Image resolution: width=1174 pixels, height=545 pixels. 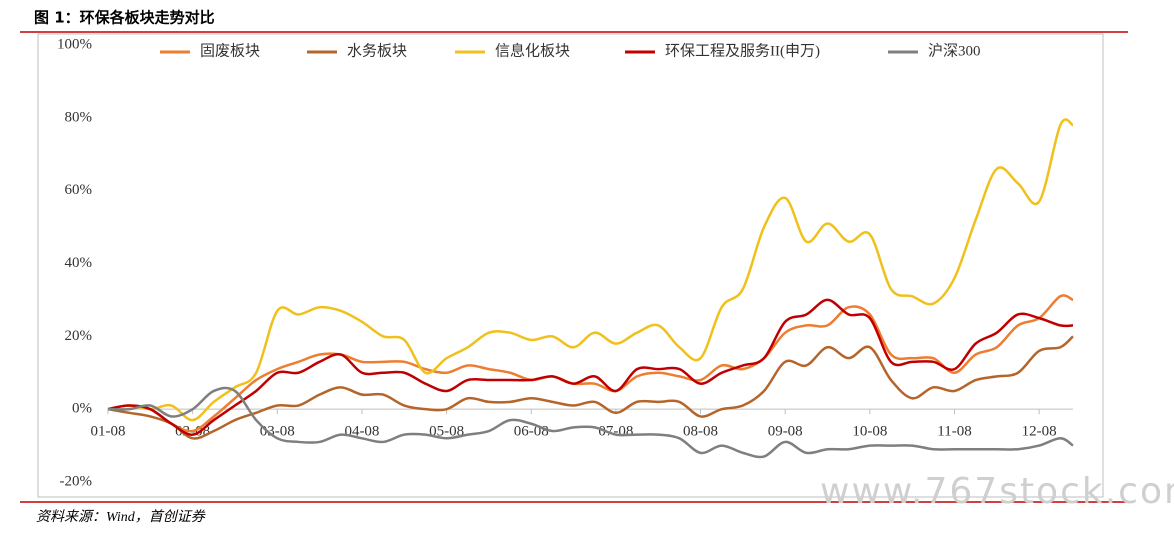 I want to click on x-tick-label: 03-08, so click(x=277, y=432).